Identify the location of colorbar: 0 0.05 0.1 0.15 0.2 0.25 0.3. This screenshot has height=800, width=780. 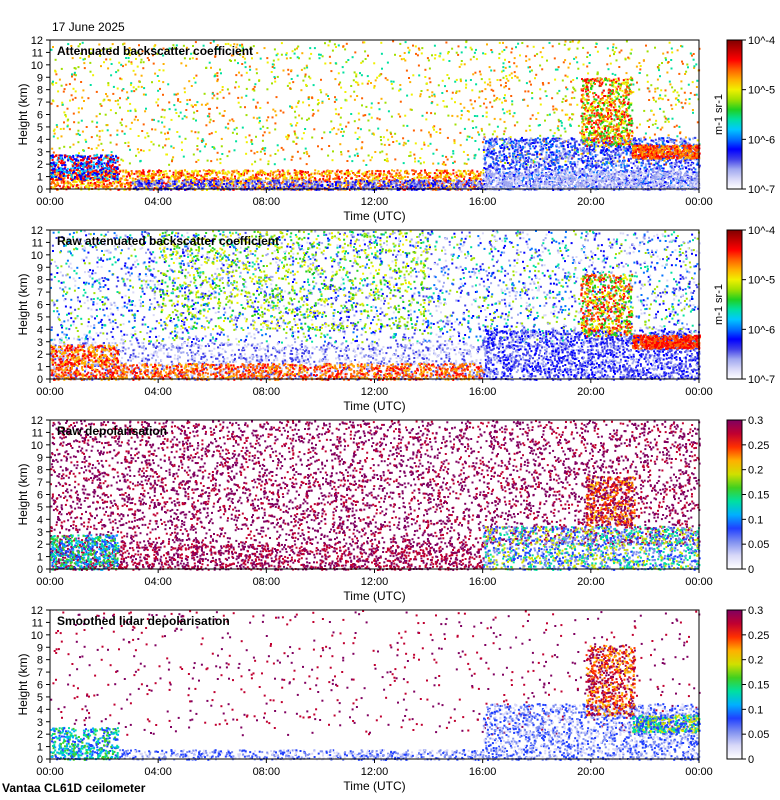
(747, 496).